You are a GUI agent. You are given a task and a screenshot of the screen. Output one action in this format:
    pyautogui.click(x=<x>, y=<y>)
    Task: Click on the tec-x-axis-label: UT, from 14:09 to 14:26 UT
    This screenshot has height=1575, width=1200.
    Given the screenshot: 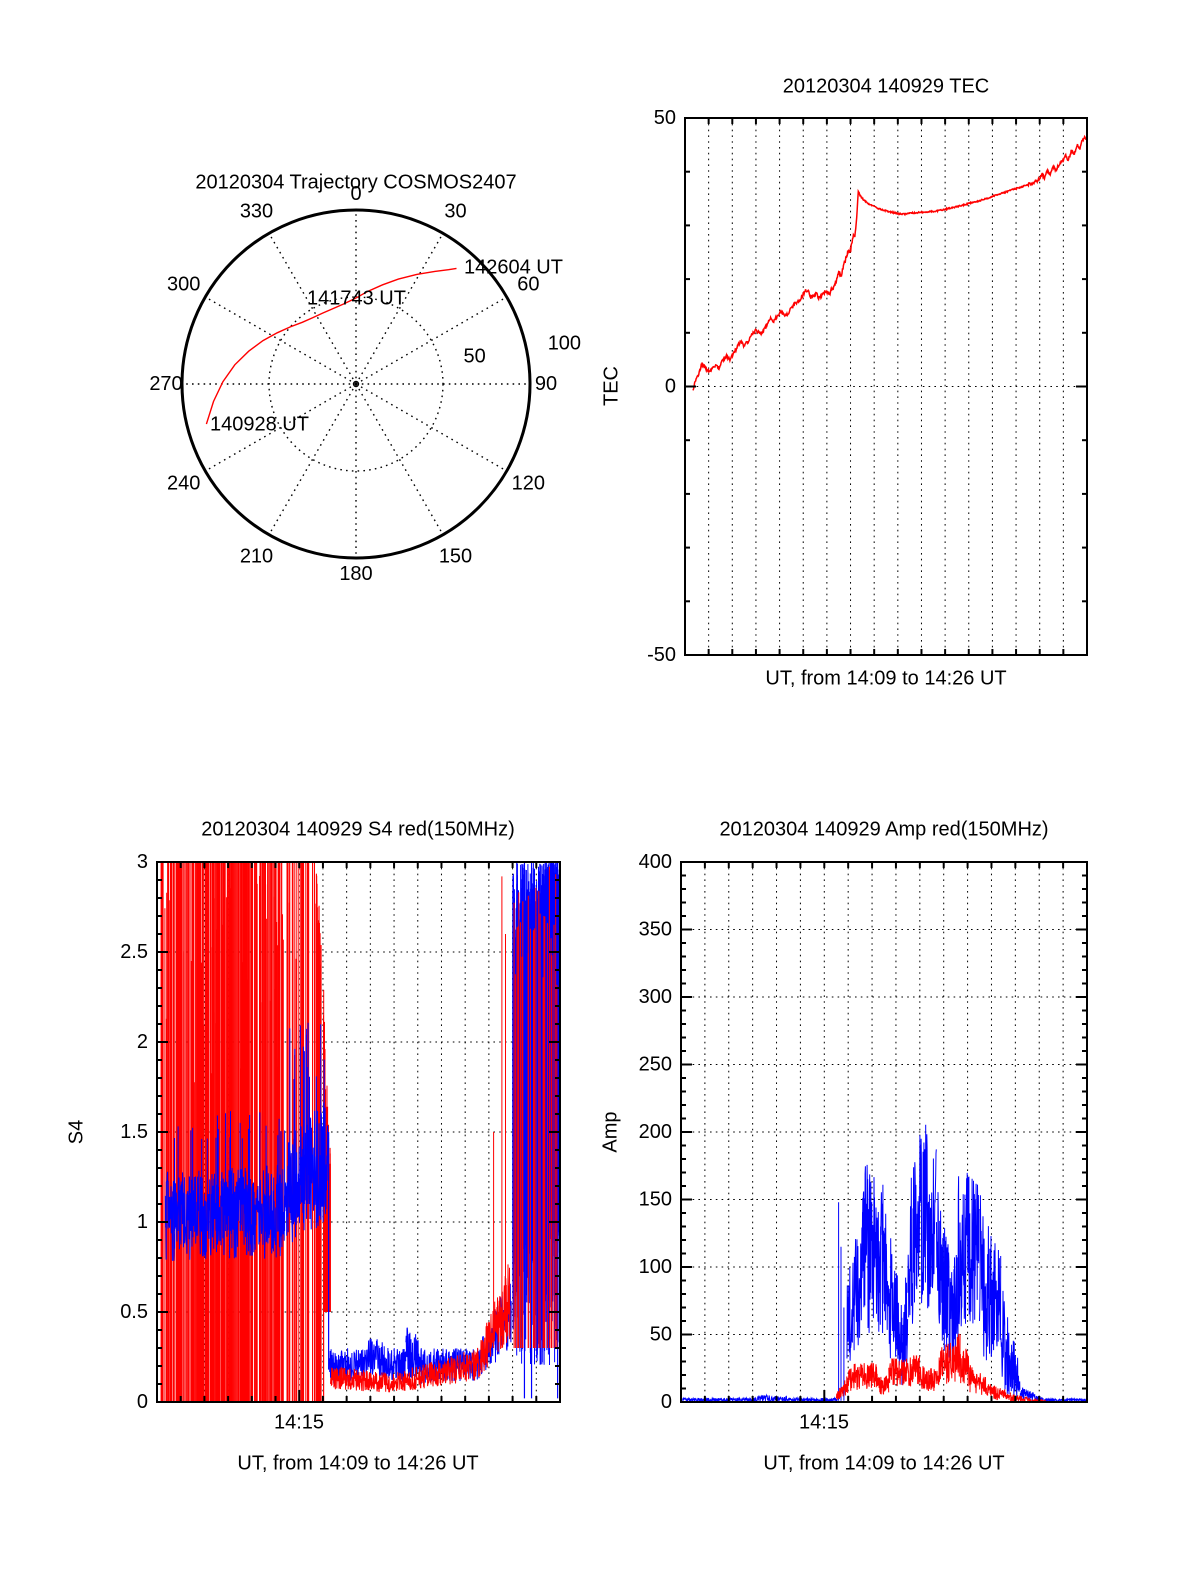 What is the action you would take?
    pyautogui.click(x=886, y=678)
    